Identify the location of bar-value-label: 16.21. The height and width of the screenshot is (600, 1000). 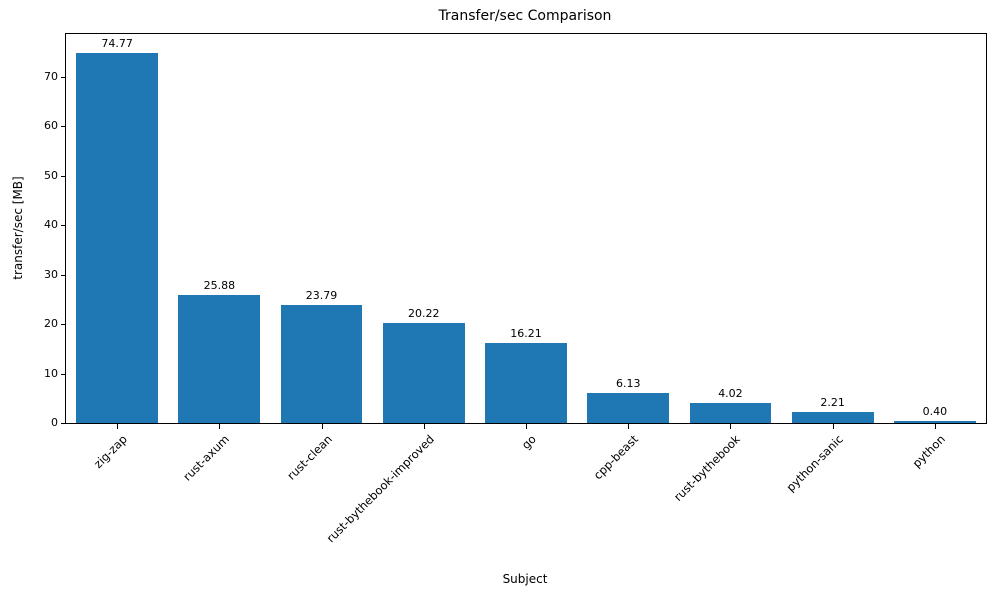
(526, 333).